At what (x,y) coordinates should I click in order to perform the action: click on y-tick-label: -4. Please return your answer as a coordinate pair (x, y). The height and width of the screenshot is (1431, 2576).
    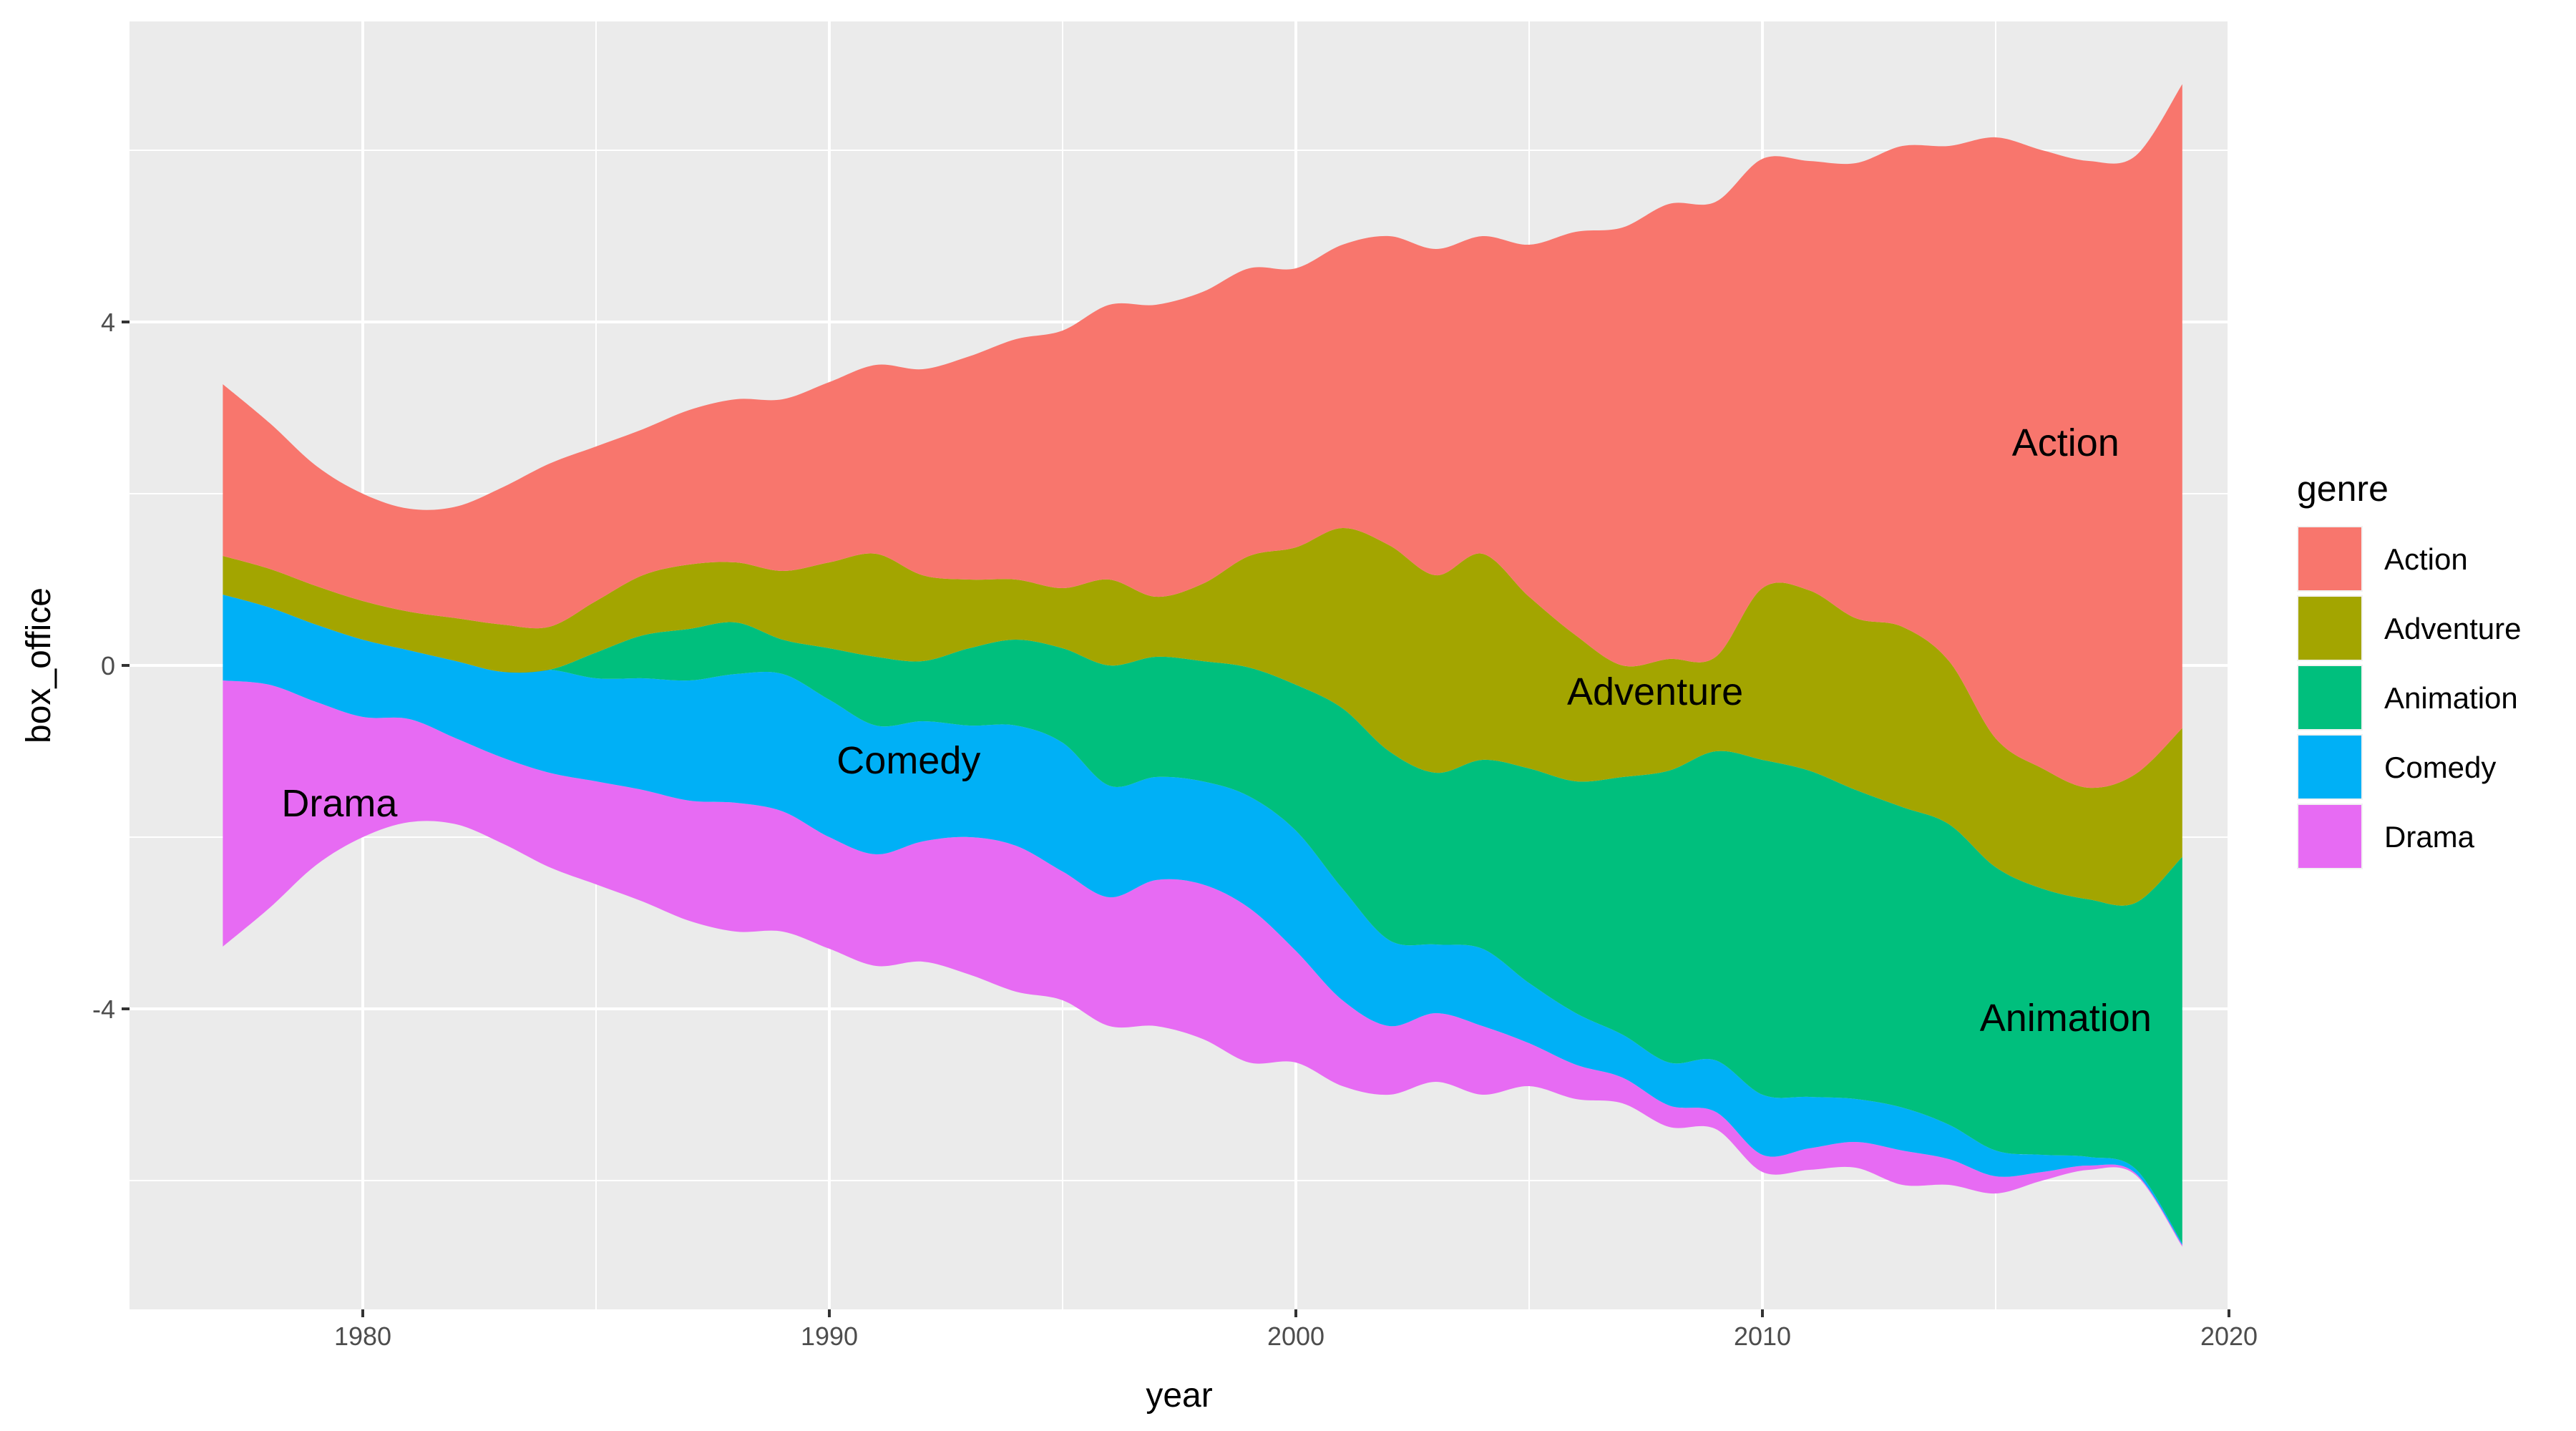
    Looking at the image, I should click on (103, 1009).